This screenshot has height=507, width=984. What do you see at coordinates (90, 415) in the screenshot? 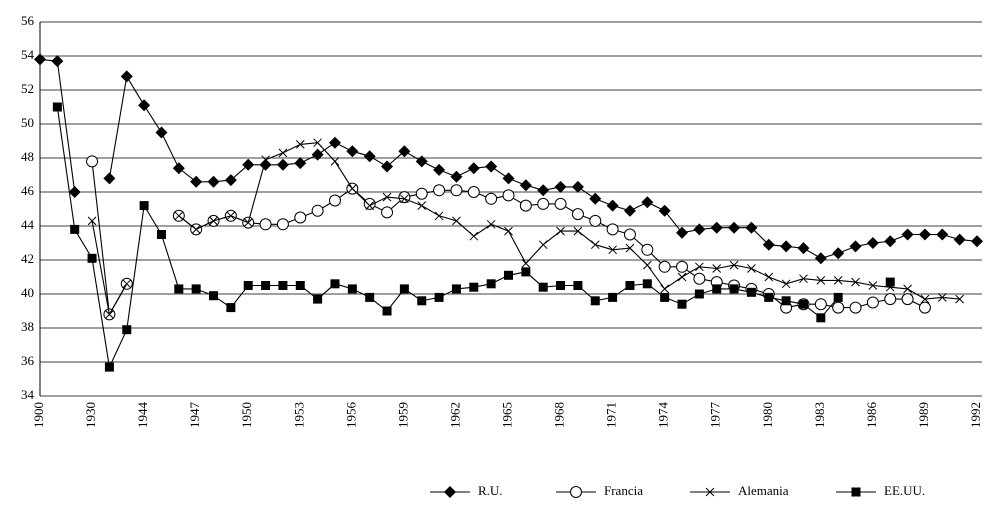
I see `x-tick-label: 1930` at bounding box center [90, 415].